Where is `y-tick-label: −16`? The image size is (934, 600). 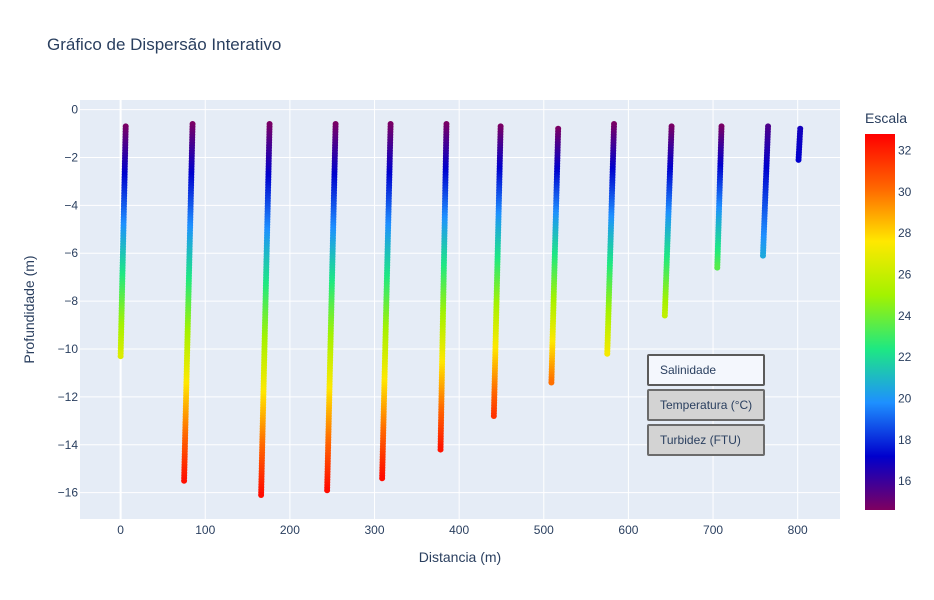
y-tick-label: −16 is located at coordinates (68, 493).